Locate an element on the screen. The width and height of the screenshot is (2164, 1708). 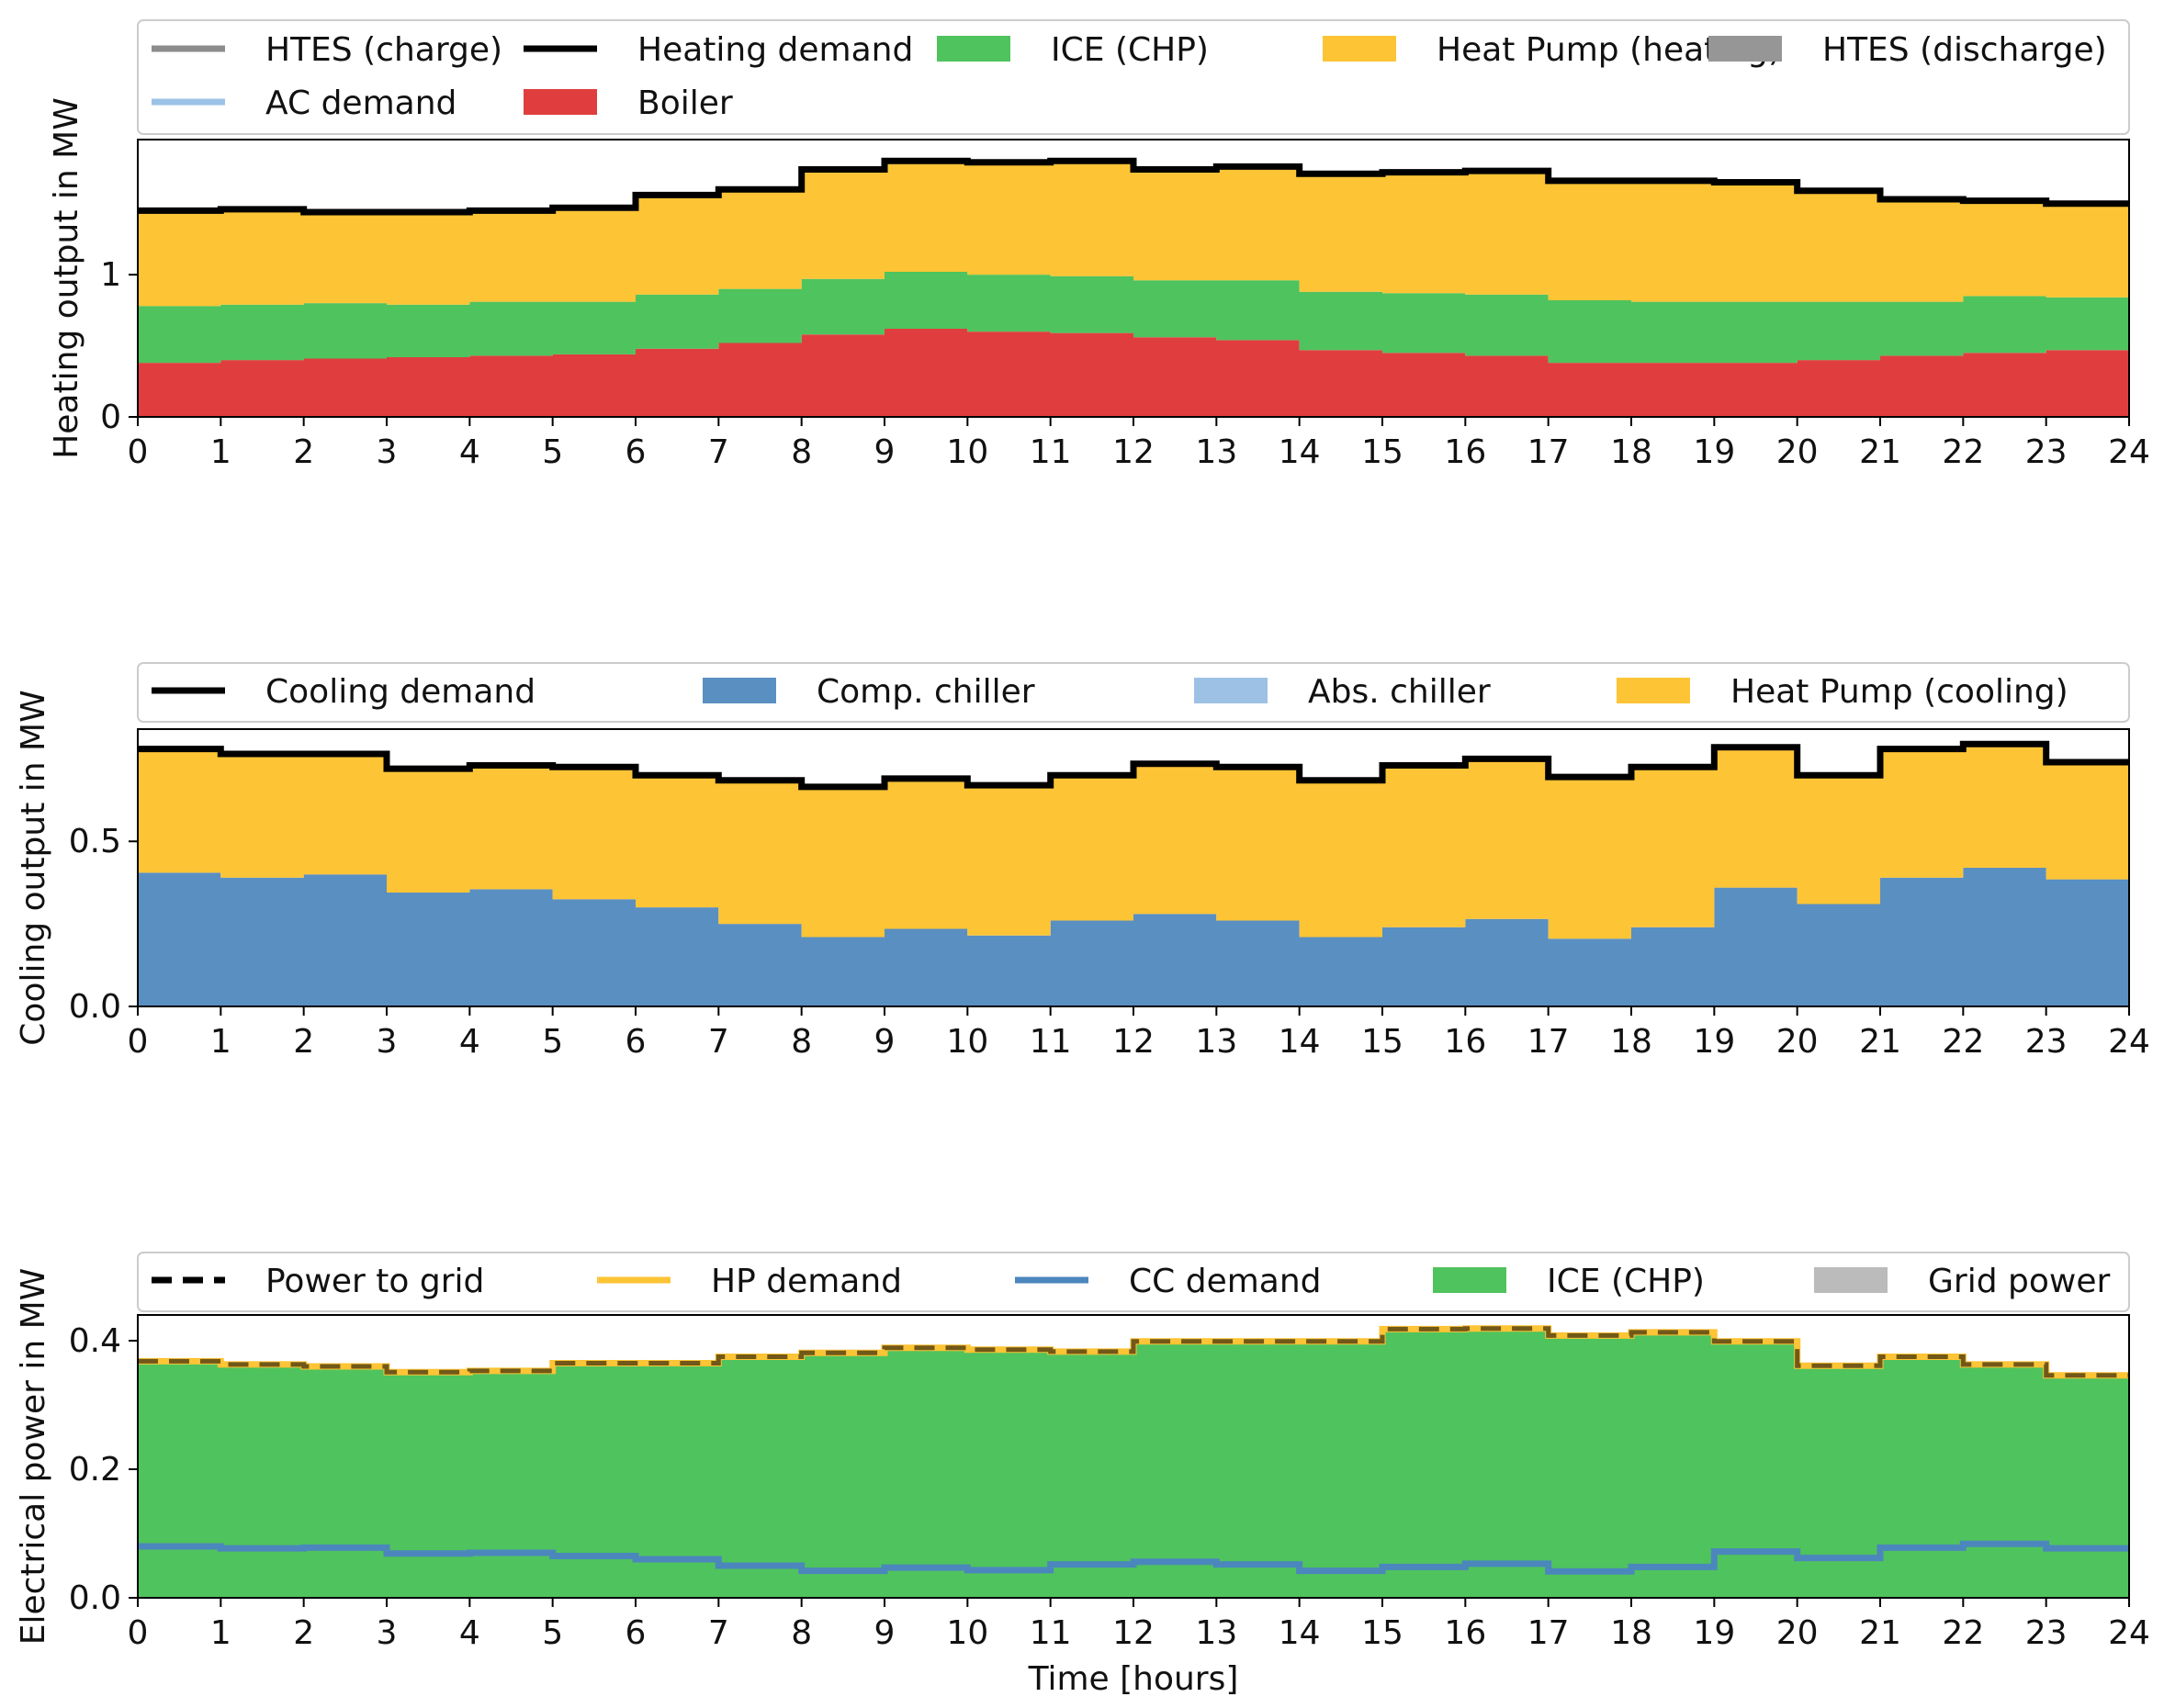
legend-label: Comp. chiller is located at coordinates (926, 692).